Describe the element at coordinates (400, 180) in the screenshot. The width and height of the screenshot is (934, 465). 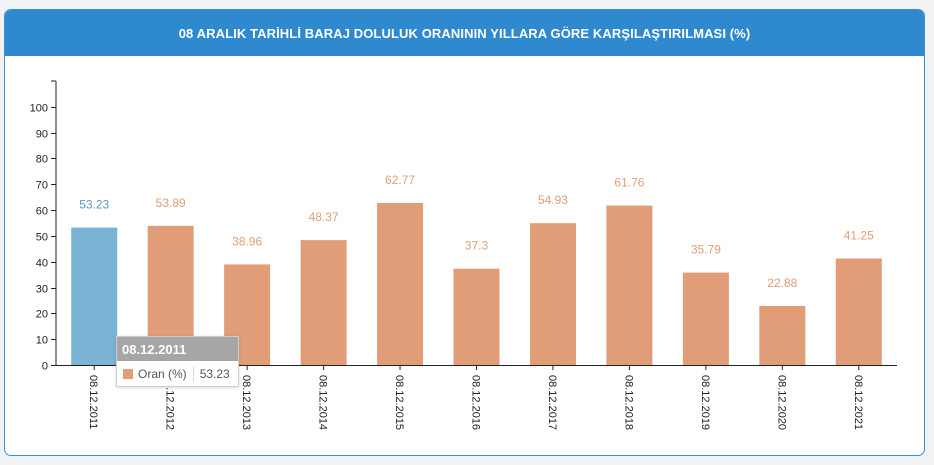
I see `bar-value-label: 62.77` at that location.